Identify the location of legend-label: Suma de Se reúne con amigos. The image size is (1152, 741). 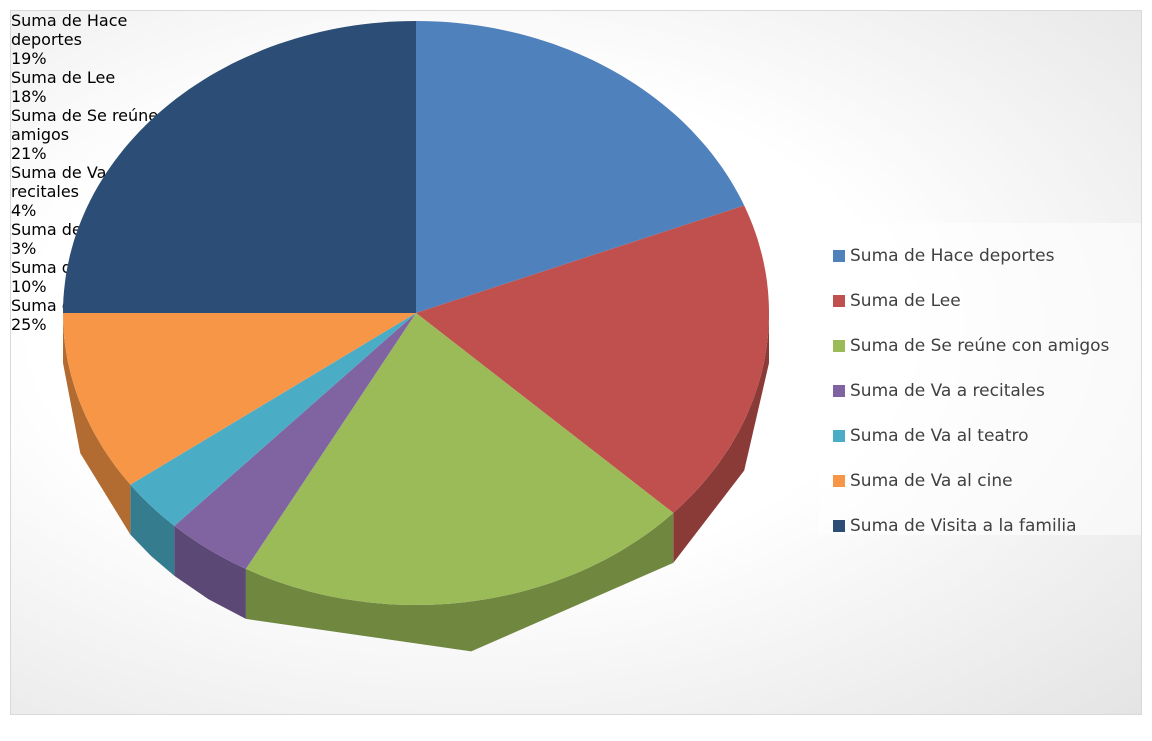
(980, 345).